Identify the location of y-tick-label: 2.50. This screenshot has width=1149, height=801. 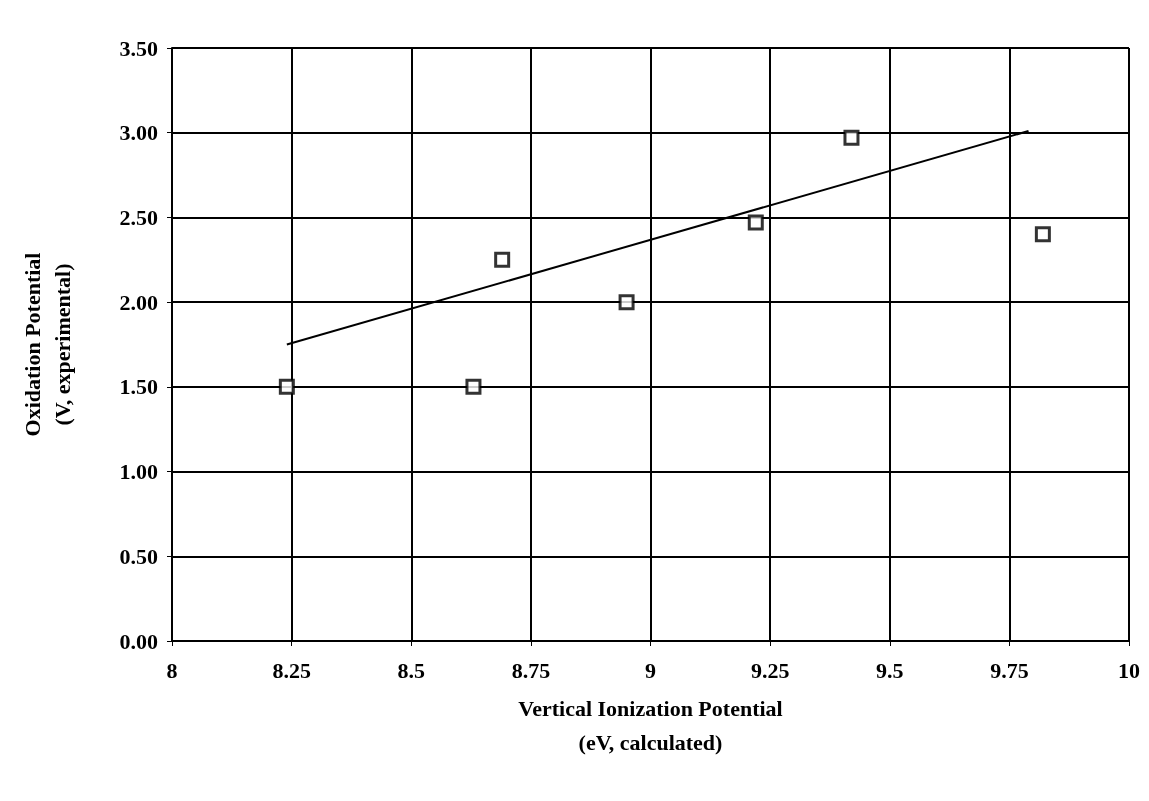
(138, 217).